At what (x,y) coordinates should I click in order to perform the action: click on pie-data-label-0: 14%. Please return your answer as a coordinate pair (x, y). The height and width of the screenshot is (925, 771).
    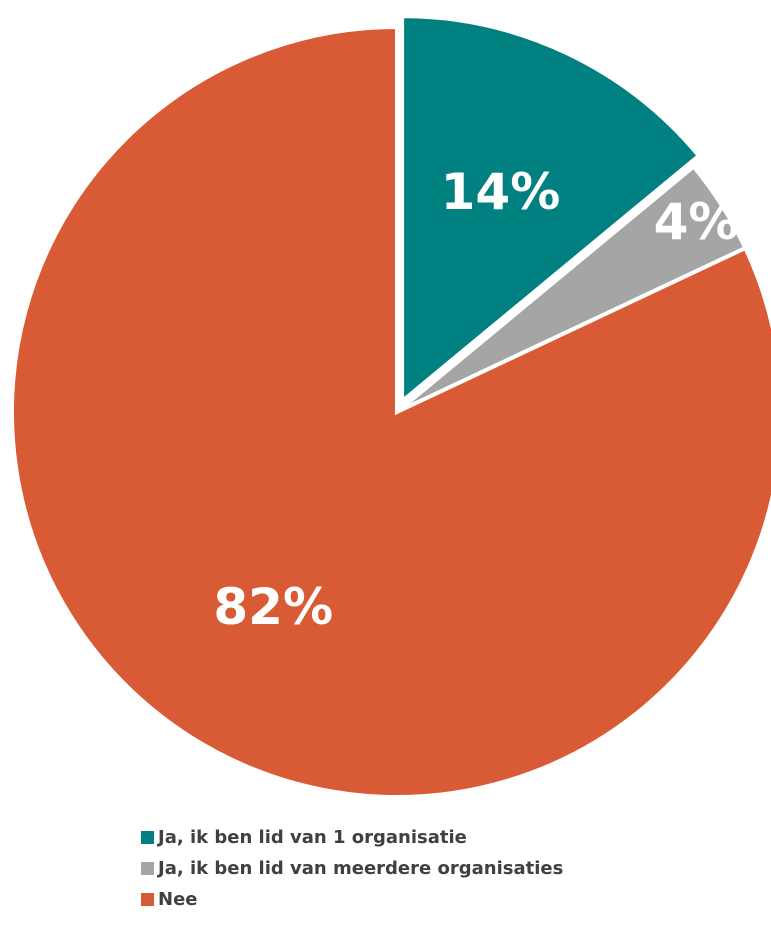
    Looking at the image, I should click on (501, 192).